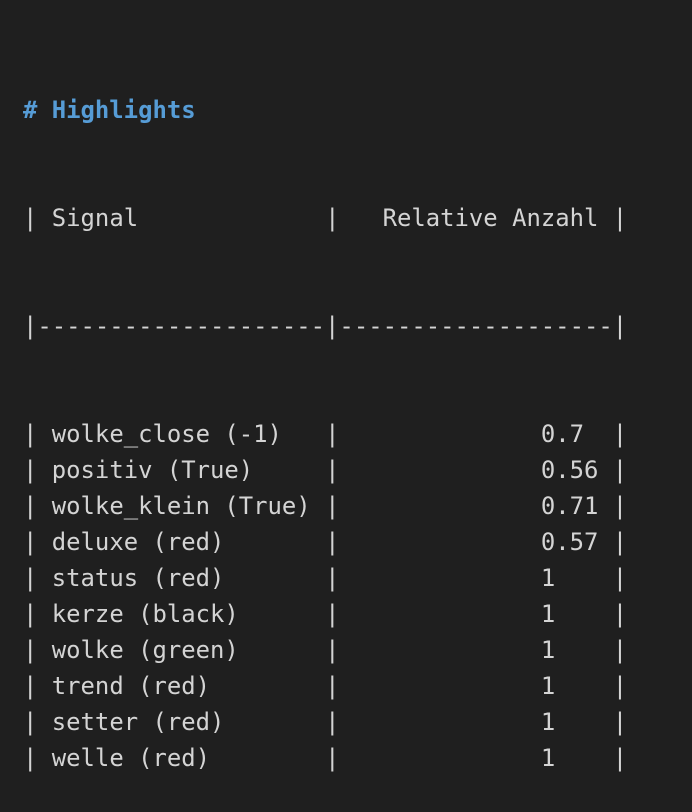 The width and height of the screenshot is (692, 812). What do you see at coordinates (166, 434) in the screenshot?
I see `signal-cell: wolke_close (-1)` at bounding box center [166, 434].